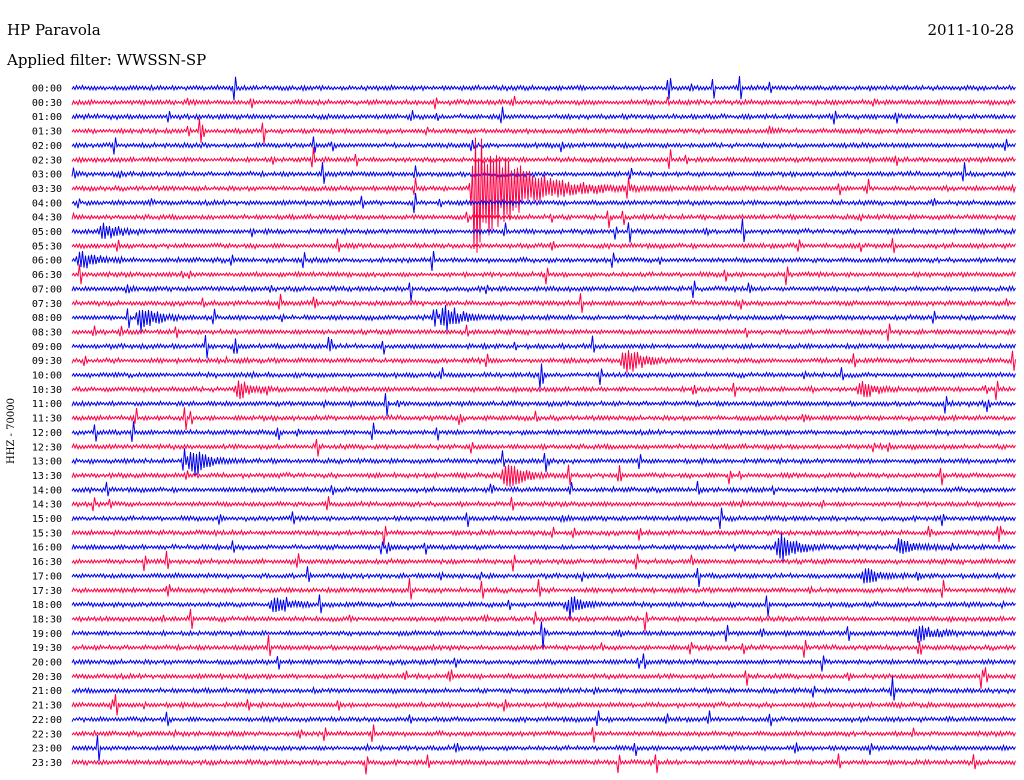 The width and height of the screenshot is (1024, 780). What do you see at coordinates (970, 30) in the screenshot?
I see `date-label: 2011-10-28` at bounding box center [970, 30].